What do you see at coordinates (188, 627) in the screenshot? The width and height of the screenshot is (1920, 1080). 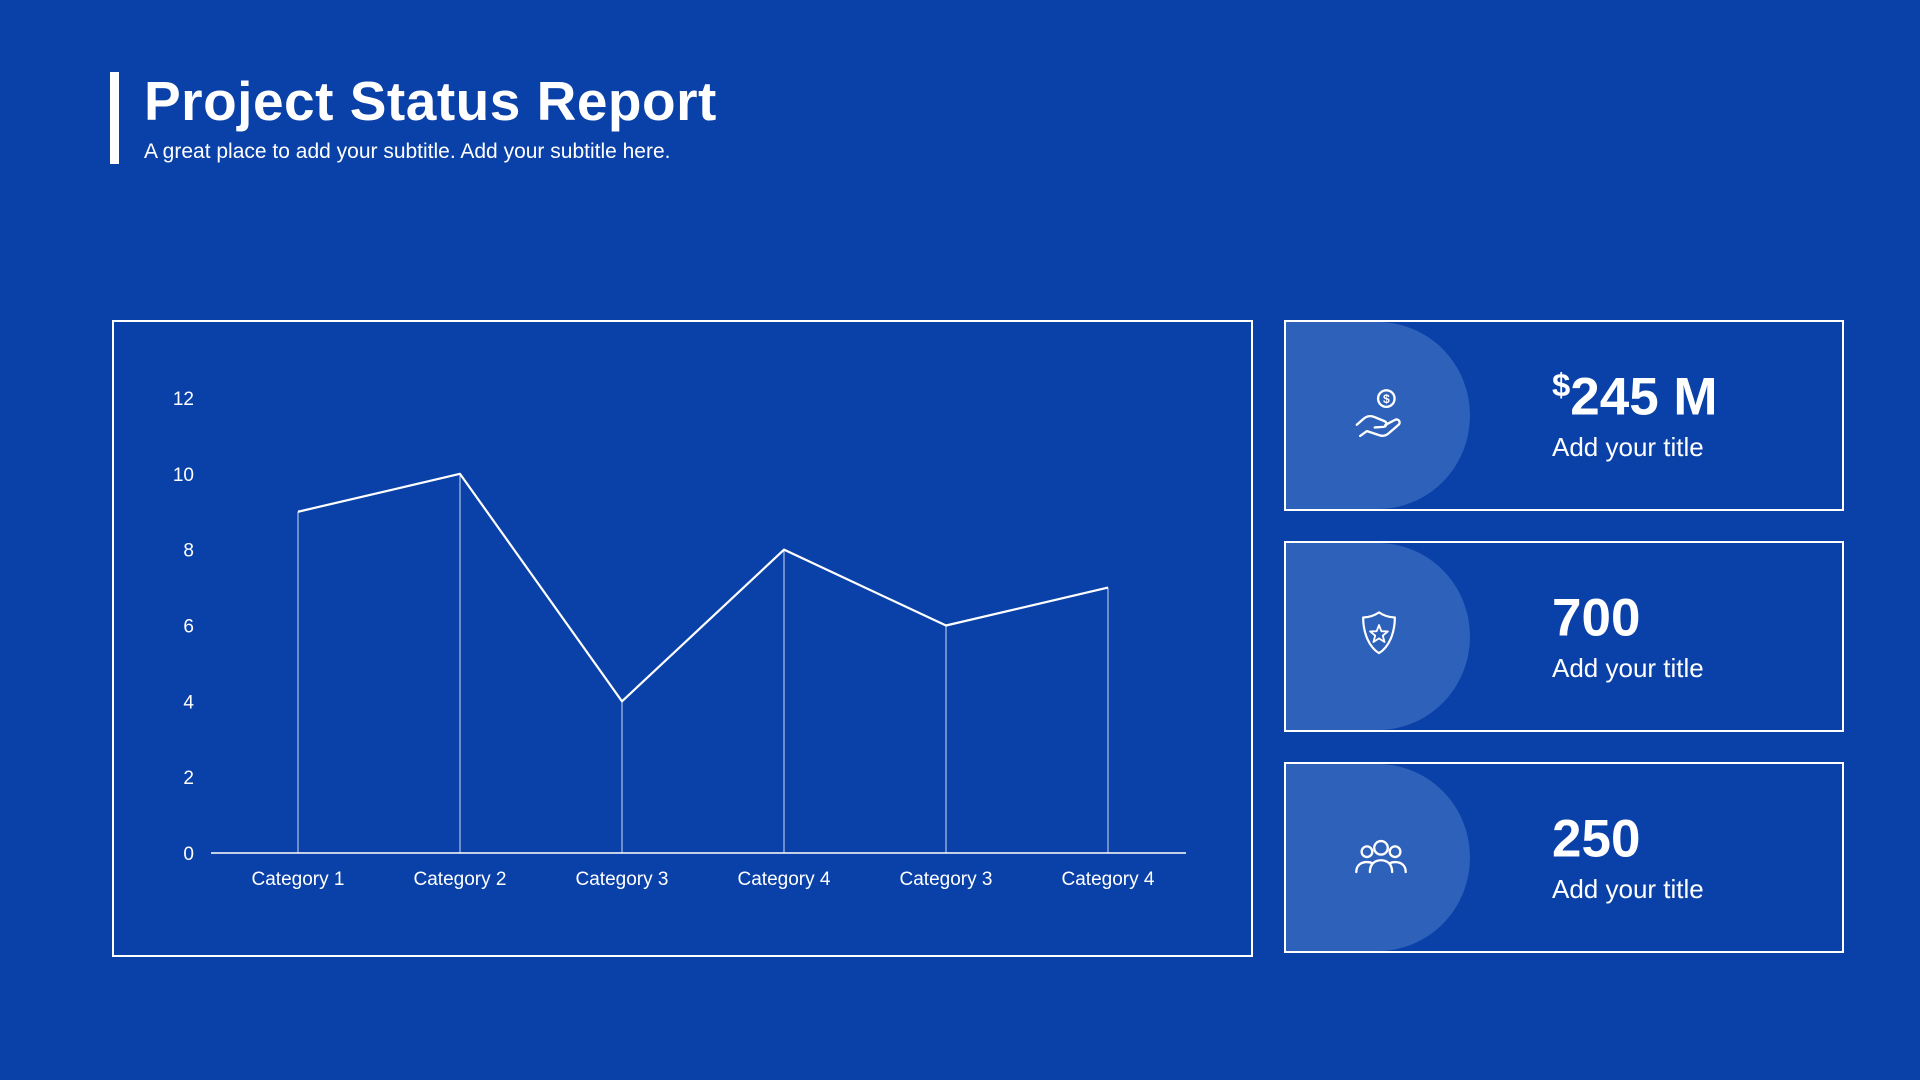 I see `y-tick-label: 6` at bounding box center [188, 627].